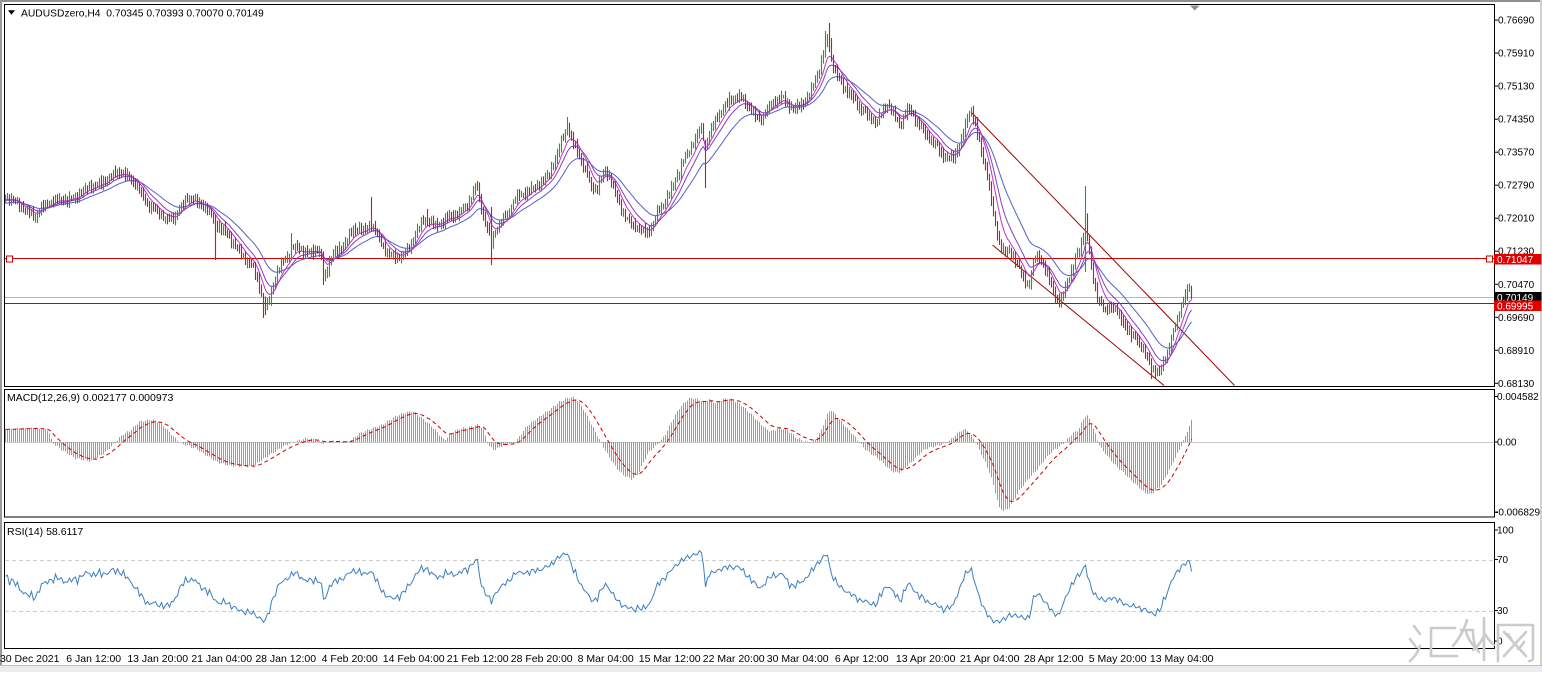 The height and width of the screenshot is (677, 1542). I want to click on svg-text: 28 Feb 20:00, so click(542, 659).